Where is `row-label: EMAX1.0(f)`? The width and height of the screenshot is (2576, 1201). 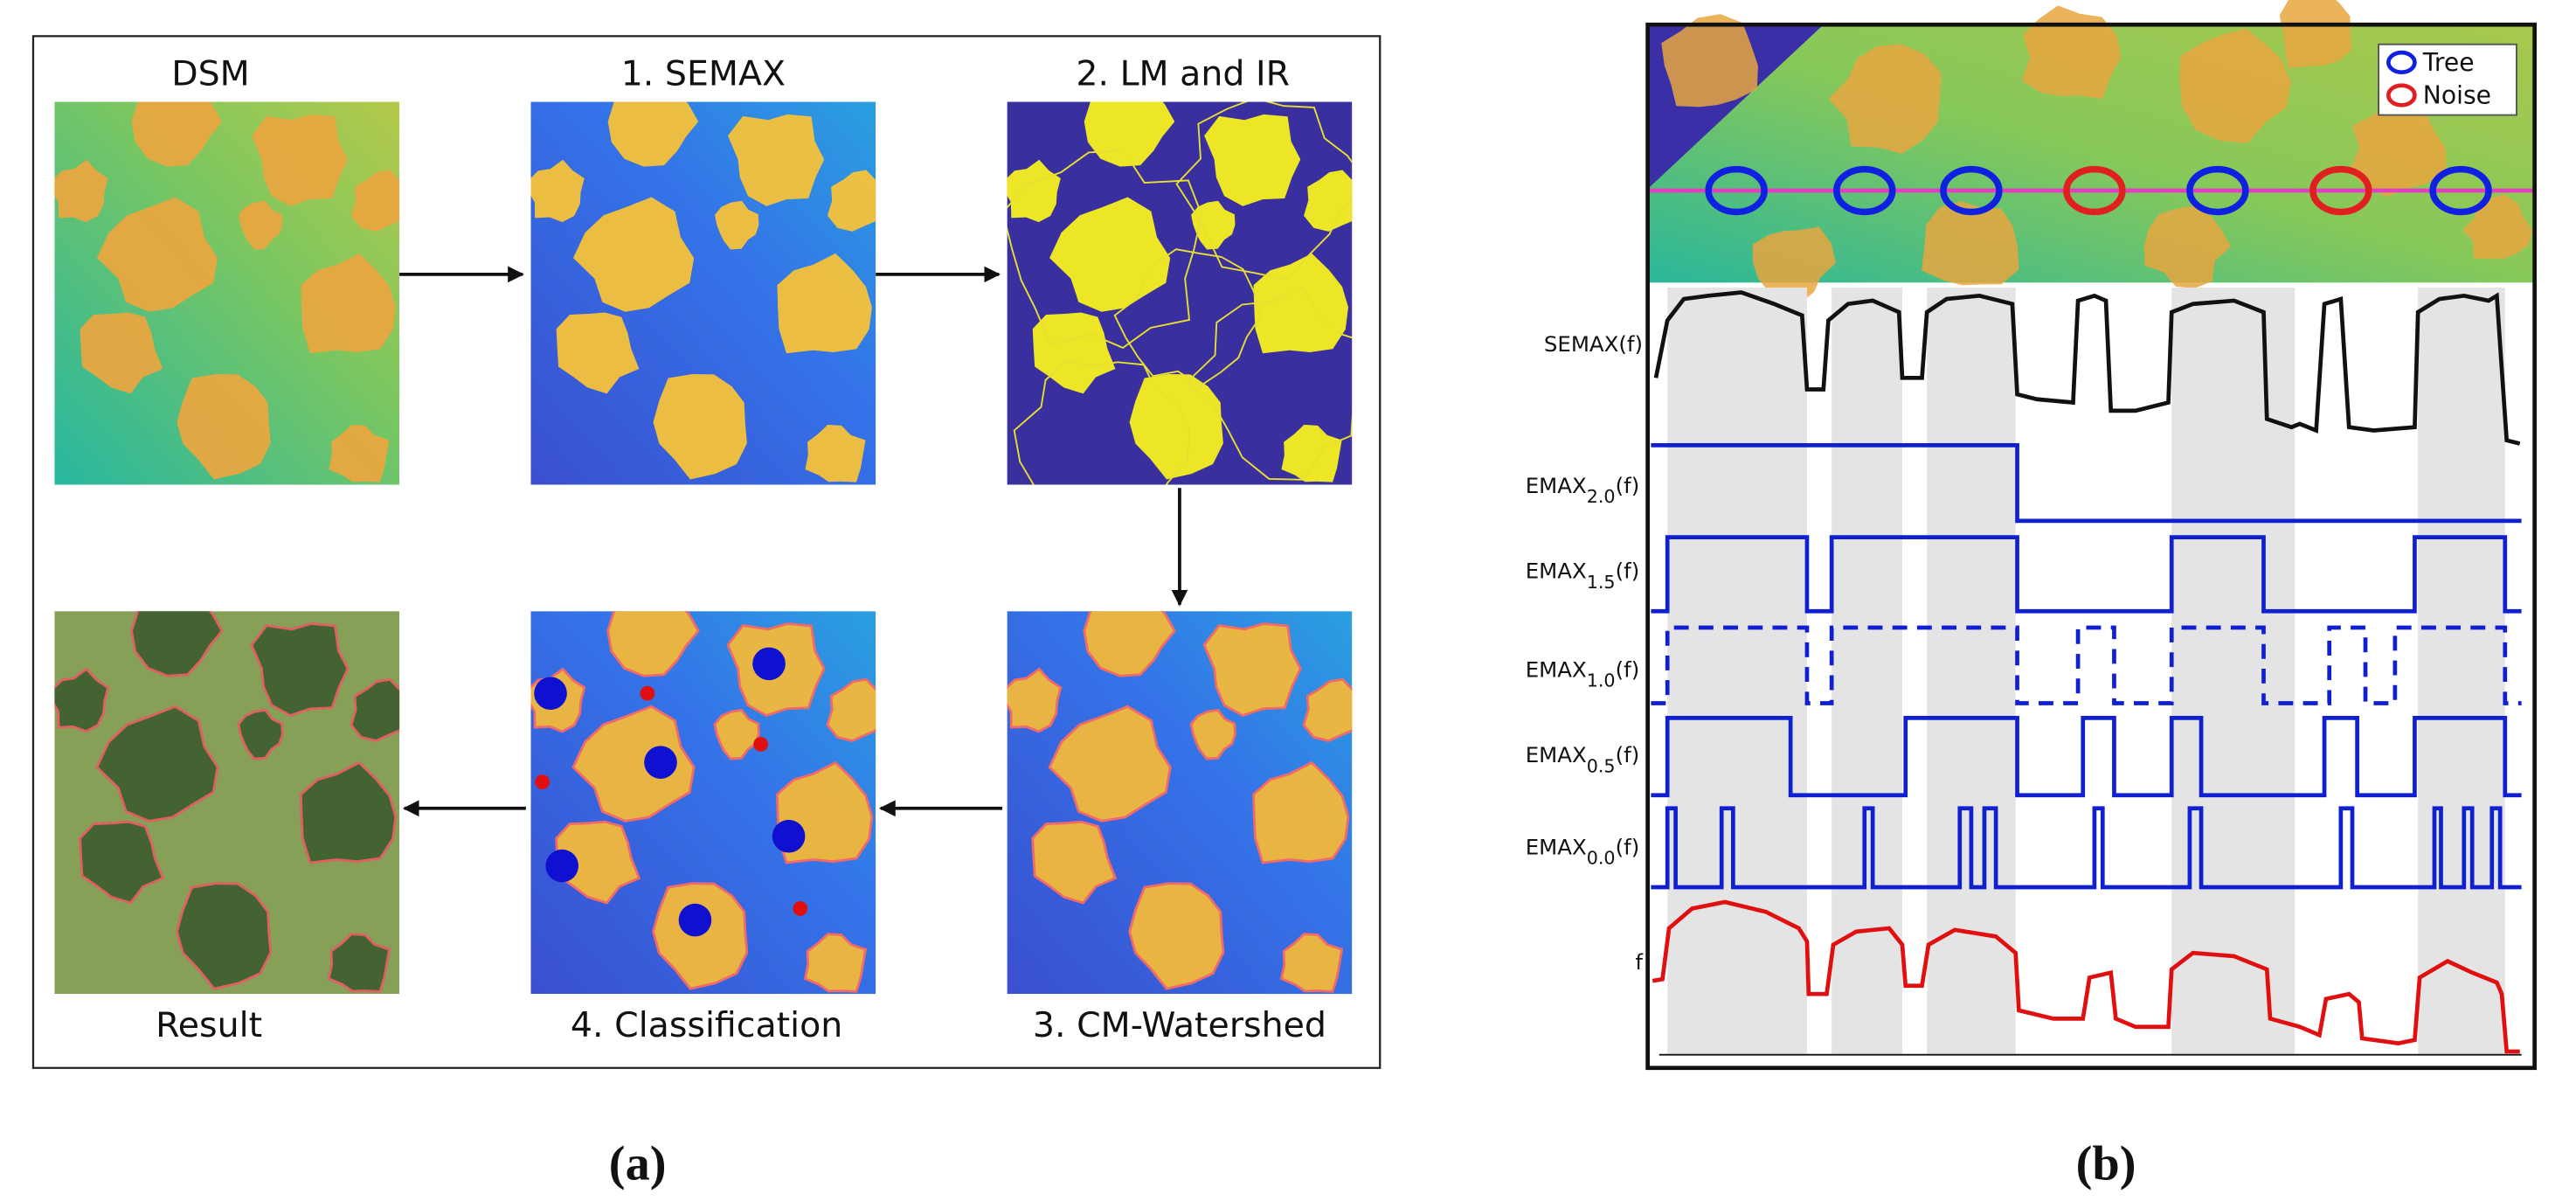 row-label: EMAX1.0(f) is located at coordinates (1582, 673).